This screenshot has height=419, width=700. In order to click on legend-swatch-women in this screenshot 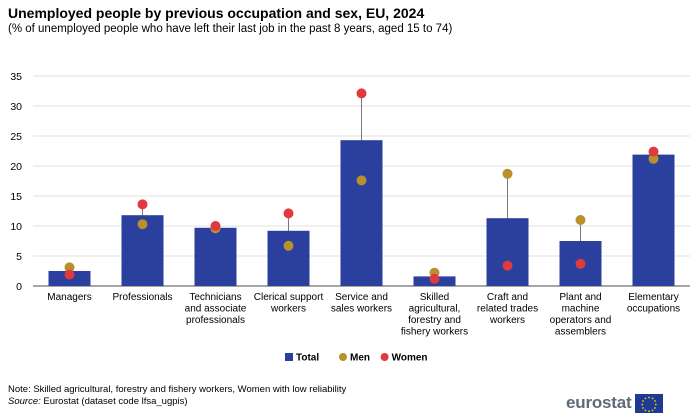, I will do `click(384, 357)`.